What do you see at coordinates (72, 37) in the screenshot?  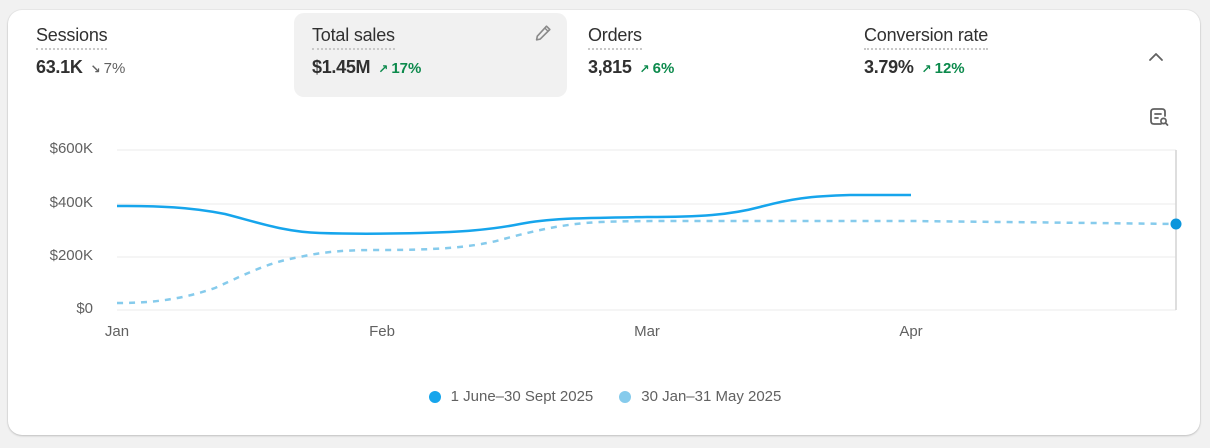 I see `metric-label: Sessions` at bounding box center [72, 37].